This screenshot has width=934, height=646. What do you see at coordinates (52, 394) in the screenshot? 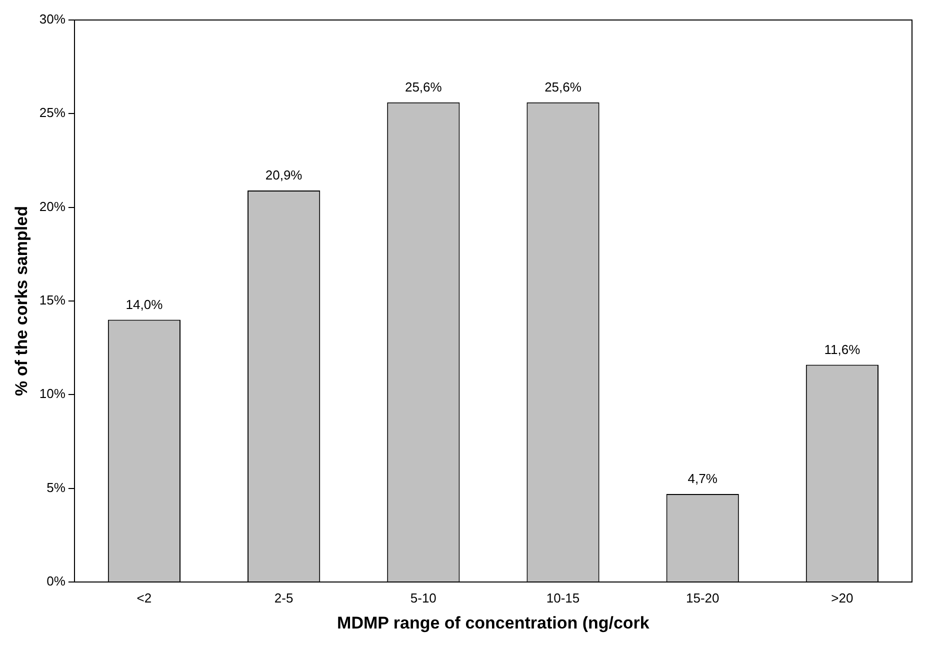
I see `y-tick-label: 10%` at bounding box center [52, 394].